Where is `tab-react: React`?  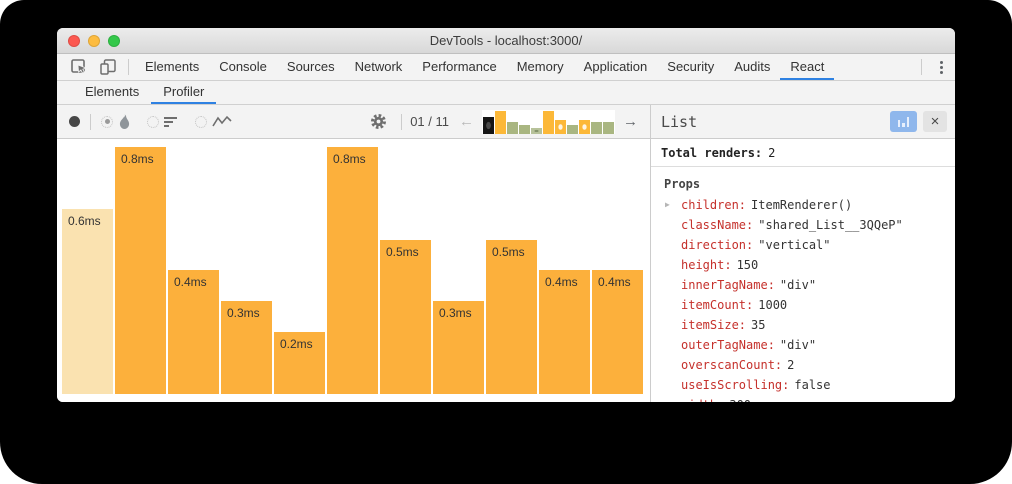 tab-react: React is located at coordinates (807, 67).